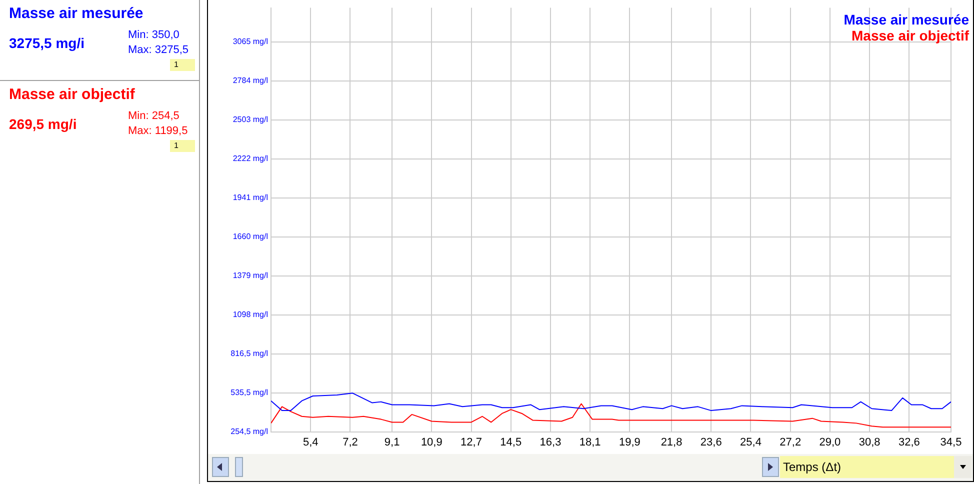 The height and width of the screenshot is (484, 974). I want to click on y-tick-label: 254,5 mg/l, so click(249, 431).